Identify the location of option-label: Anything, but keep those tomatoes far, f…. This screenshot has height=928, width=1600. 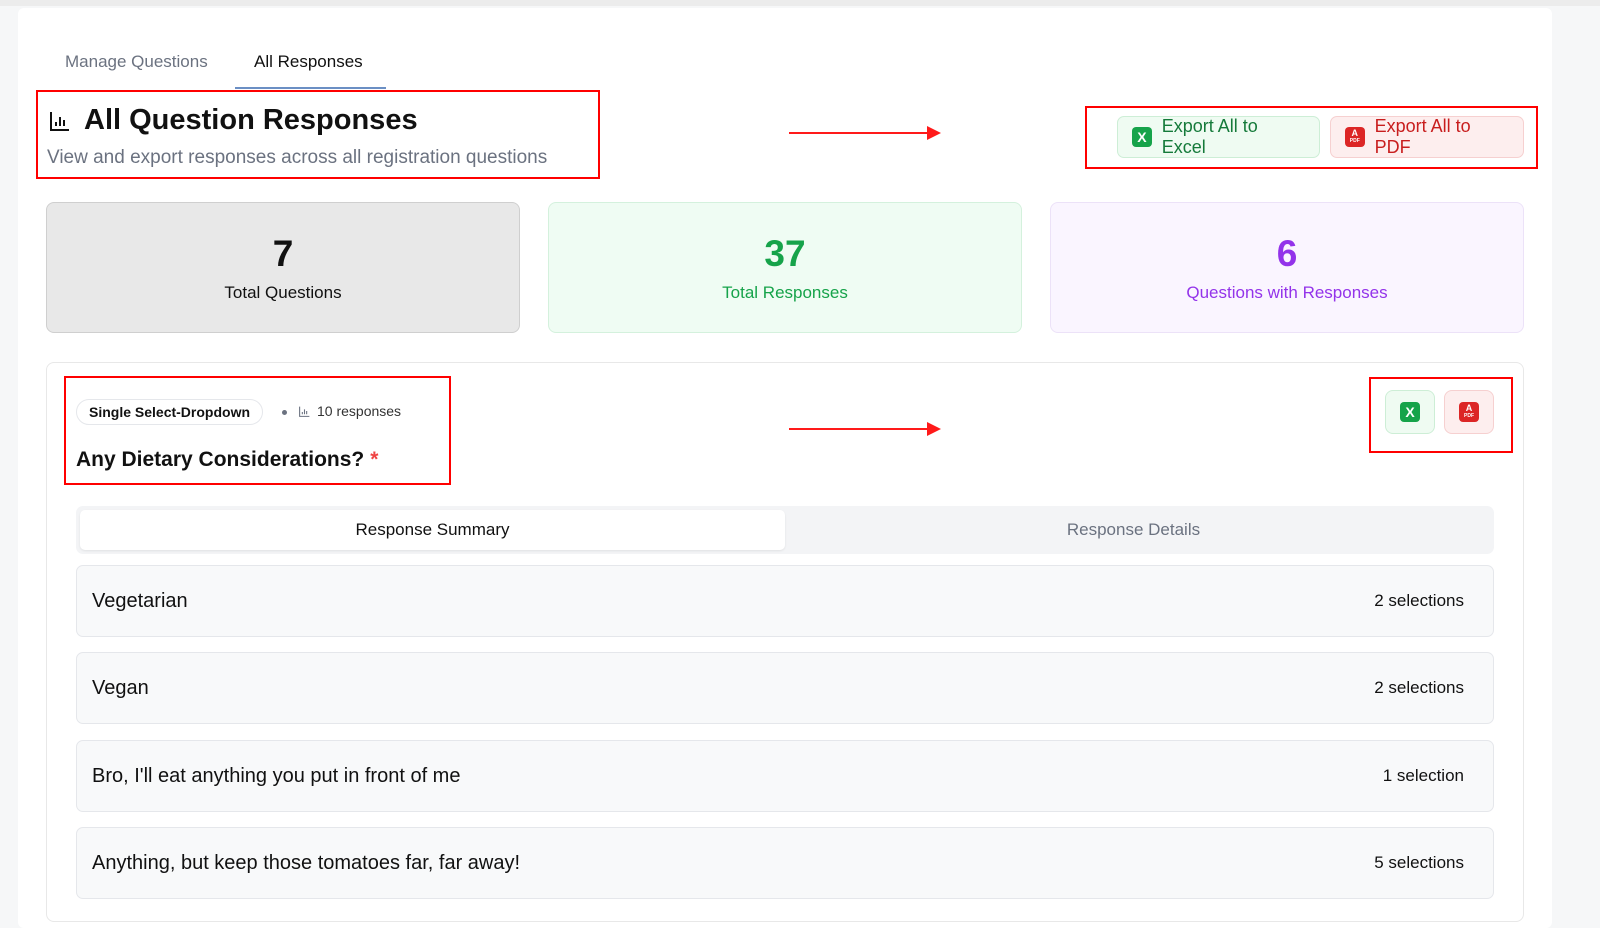
(306, 862).